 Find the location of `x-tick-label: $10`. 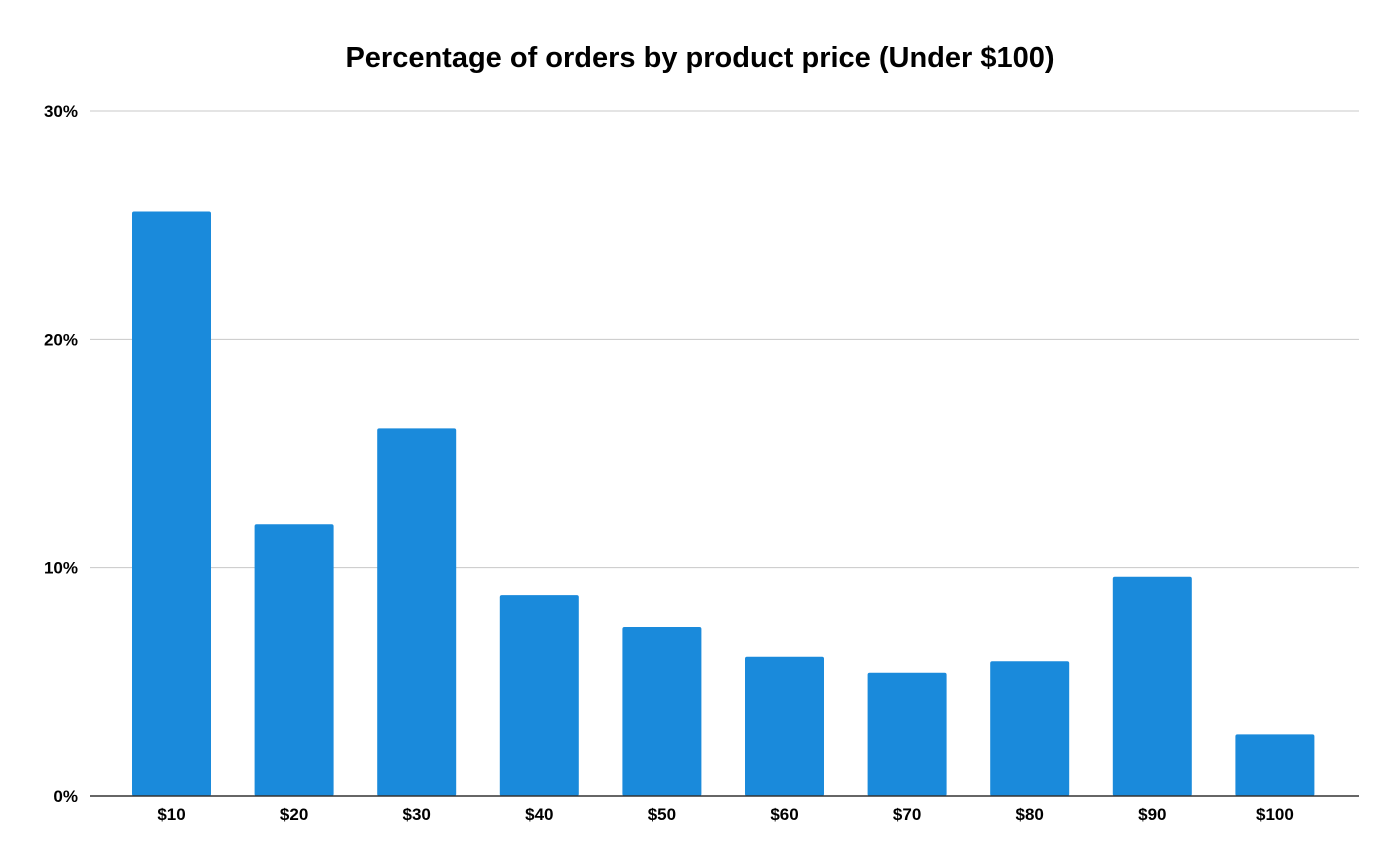

x-tick-label: $10 is located at coordinates (171, 814).